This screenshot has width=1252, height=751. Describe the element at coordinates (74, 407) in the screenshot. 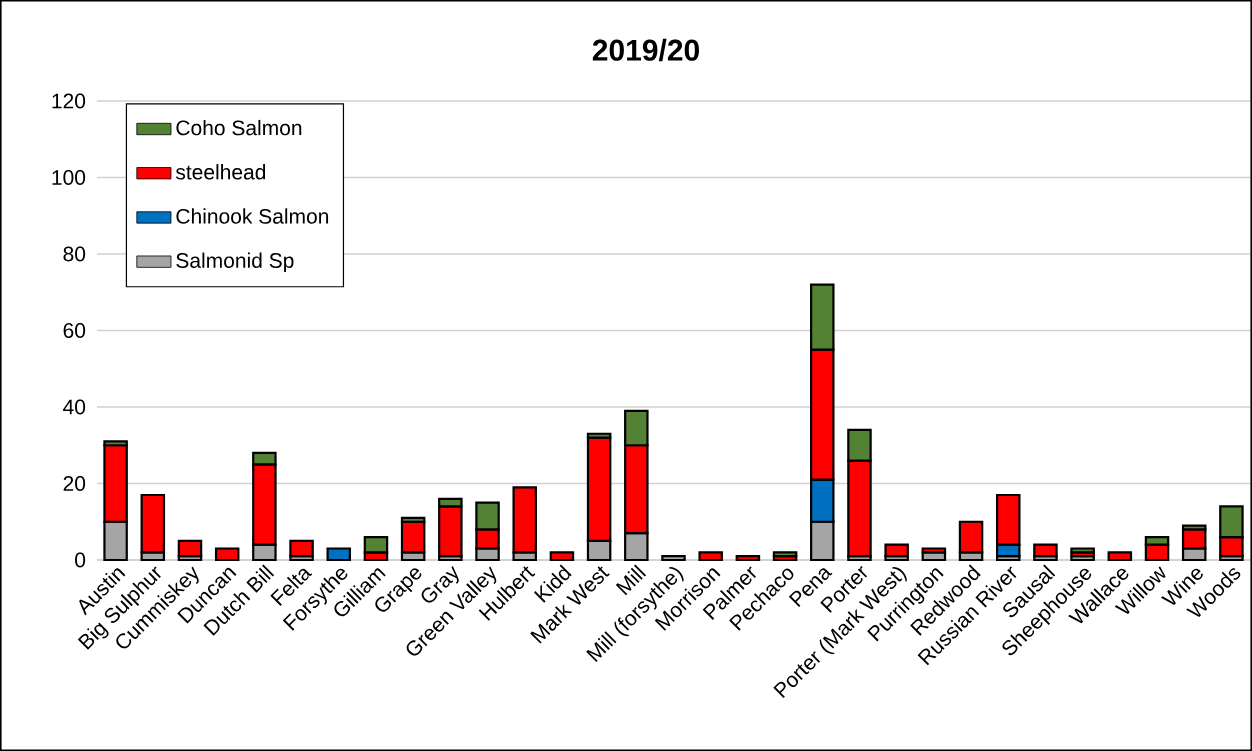

I see `y-tick-label: 40` at that location.